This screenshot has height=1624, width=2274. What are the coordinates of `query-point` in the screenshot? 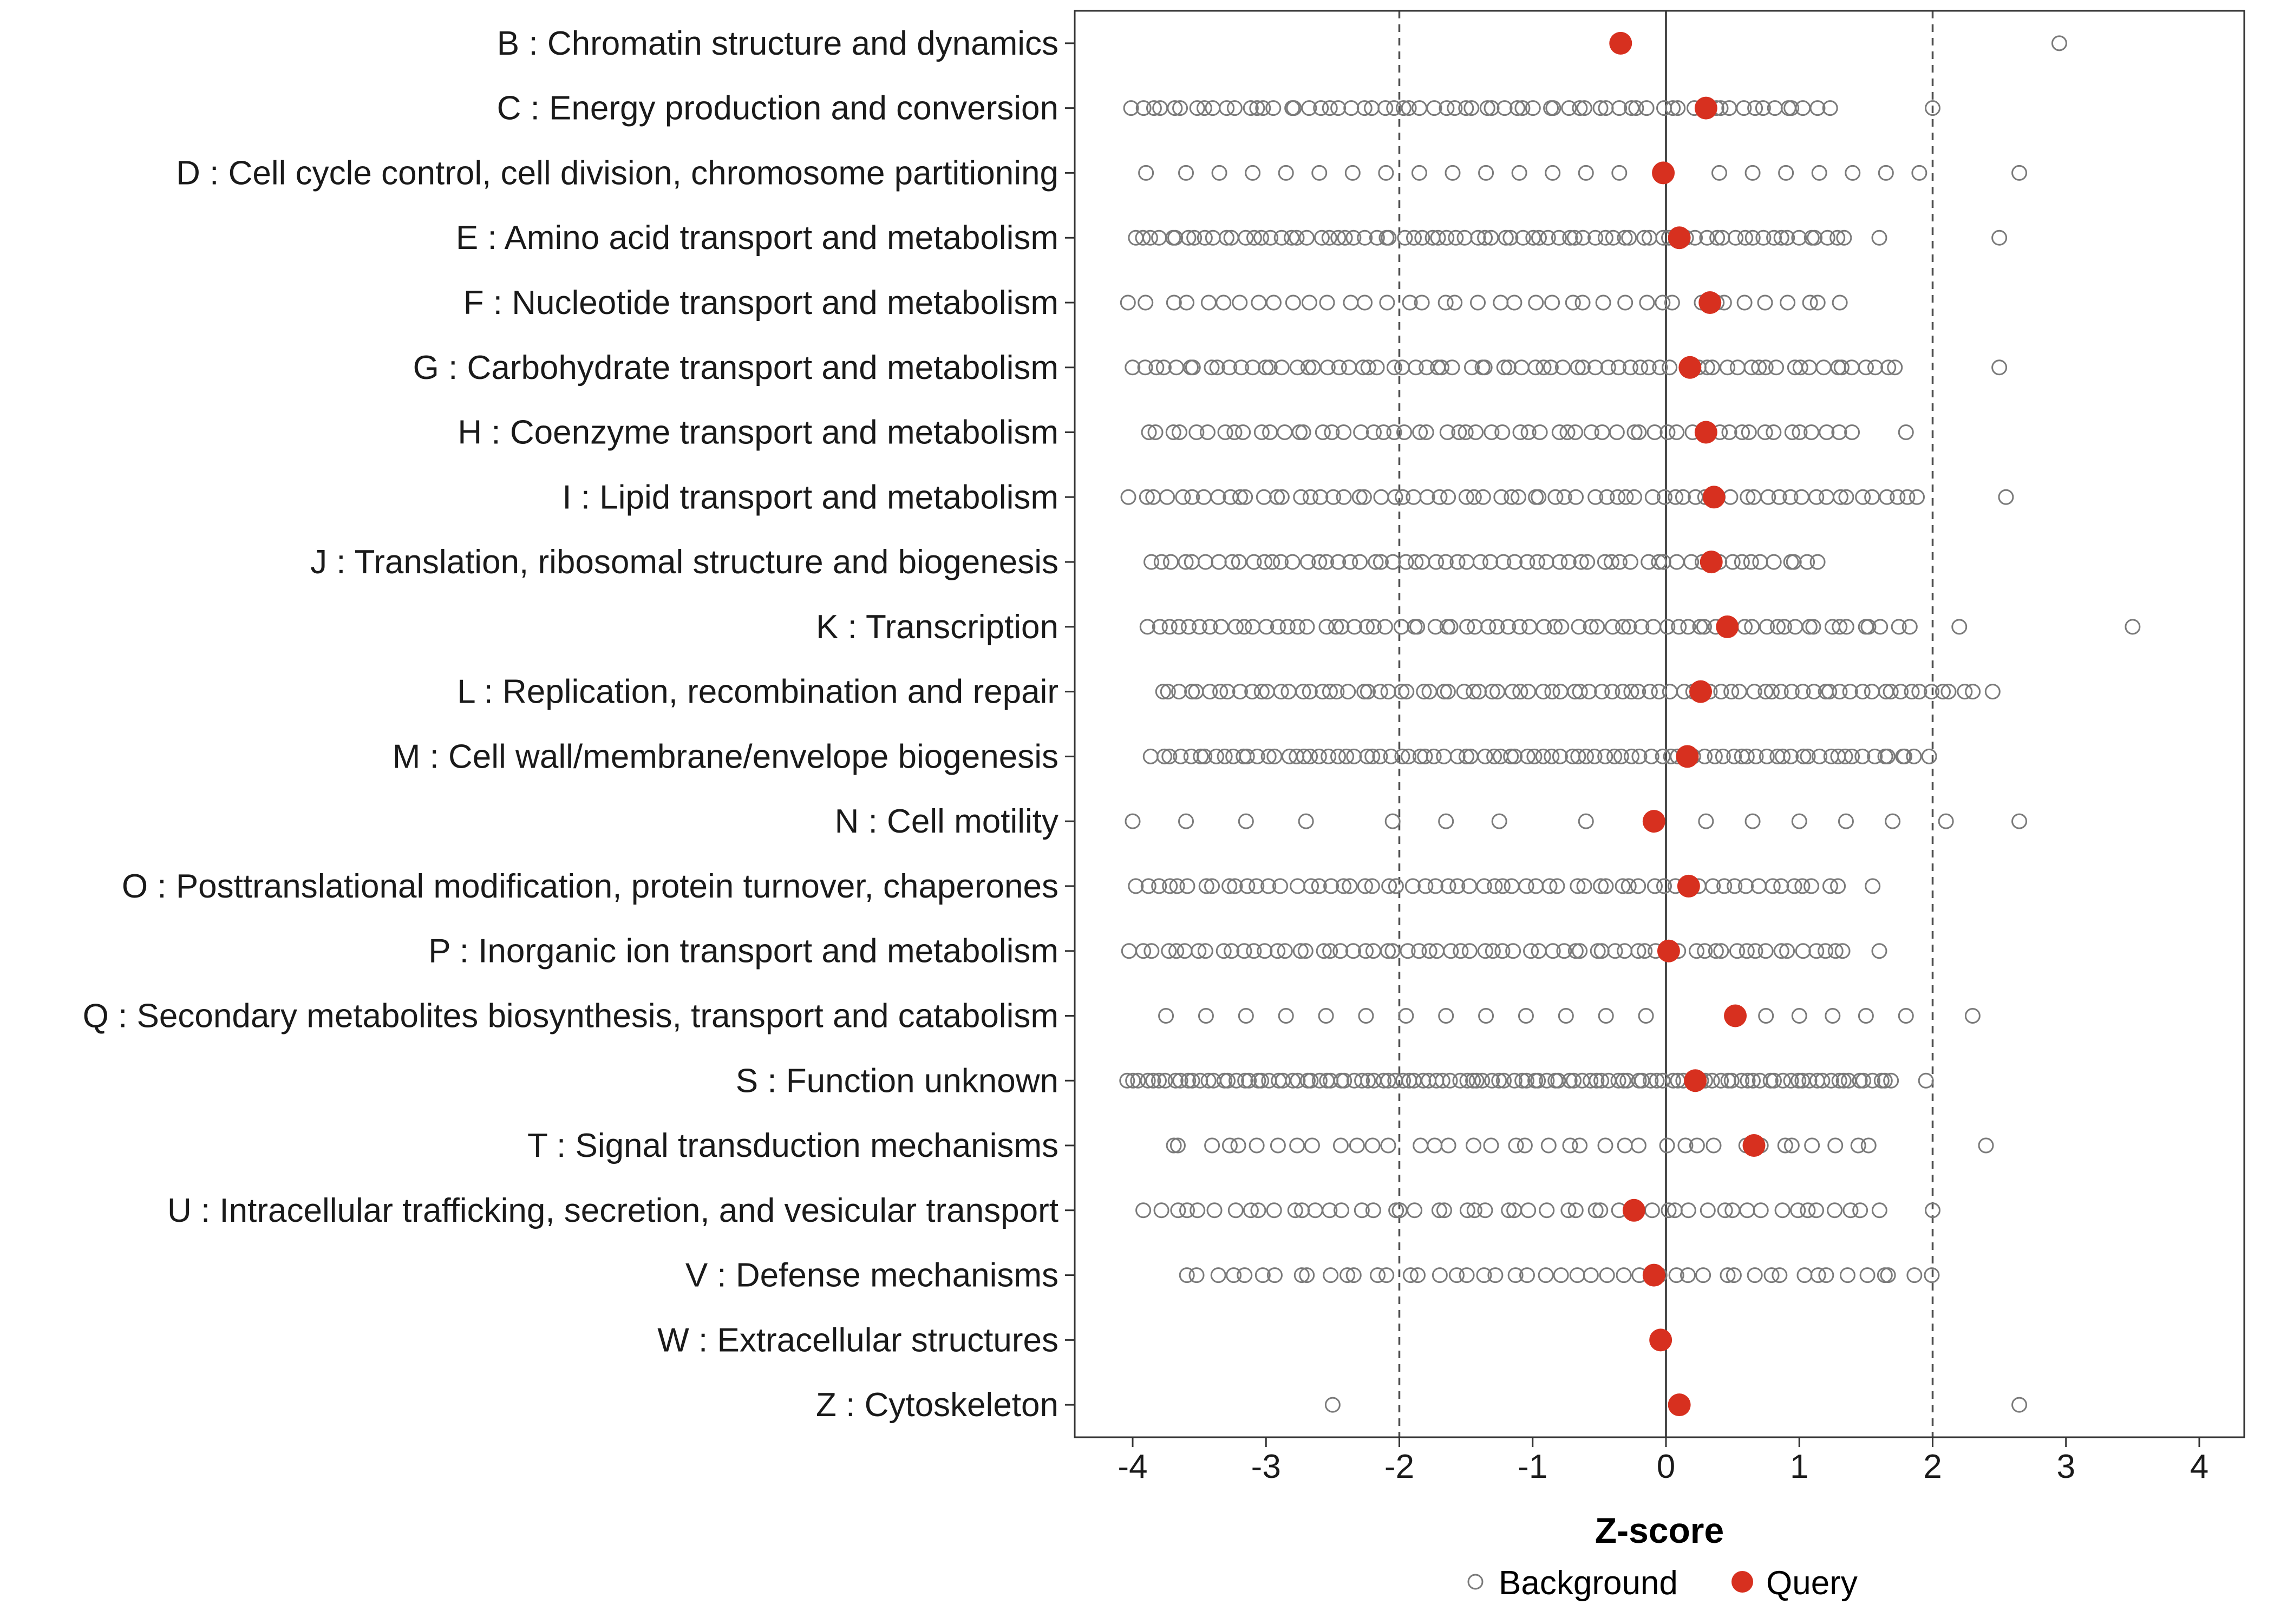 It's located at (1712, 562).